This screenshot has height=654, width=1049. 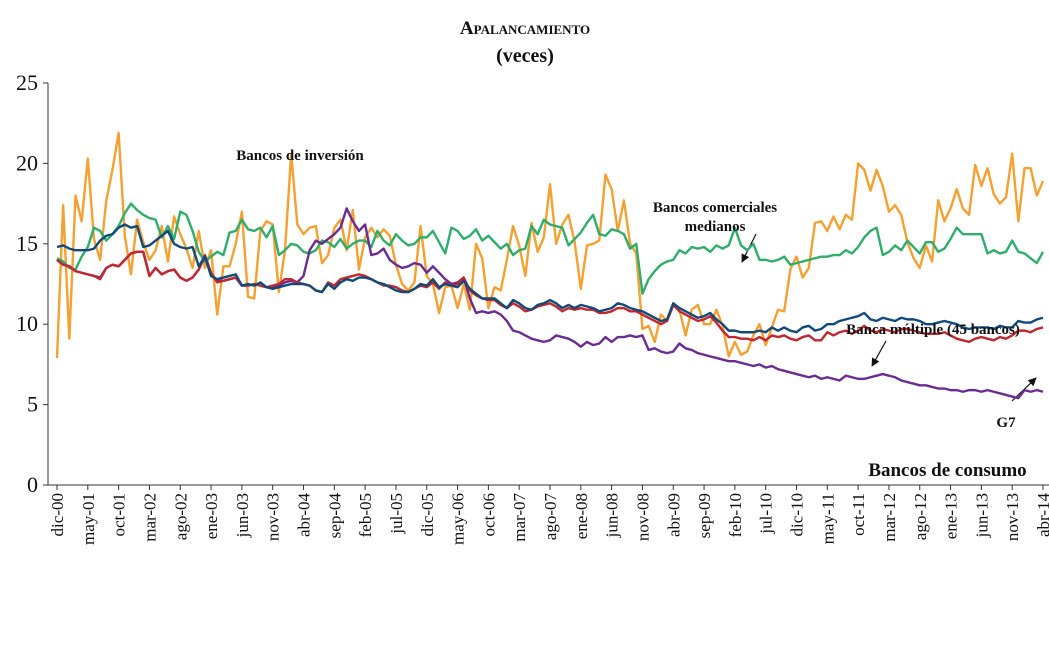 I want to click on x-tick-label: may-01, so click(x=88, y=519).